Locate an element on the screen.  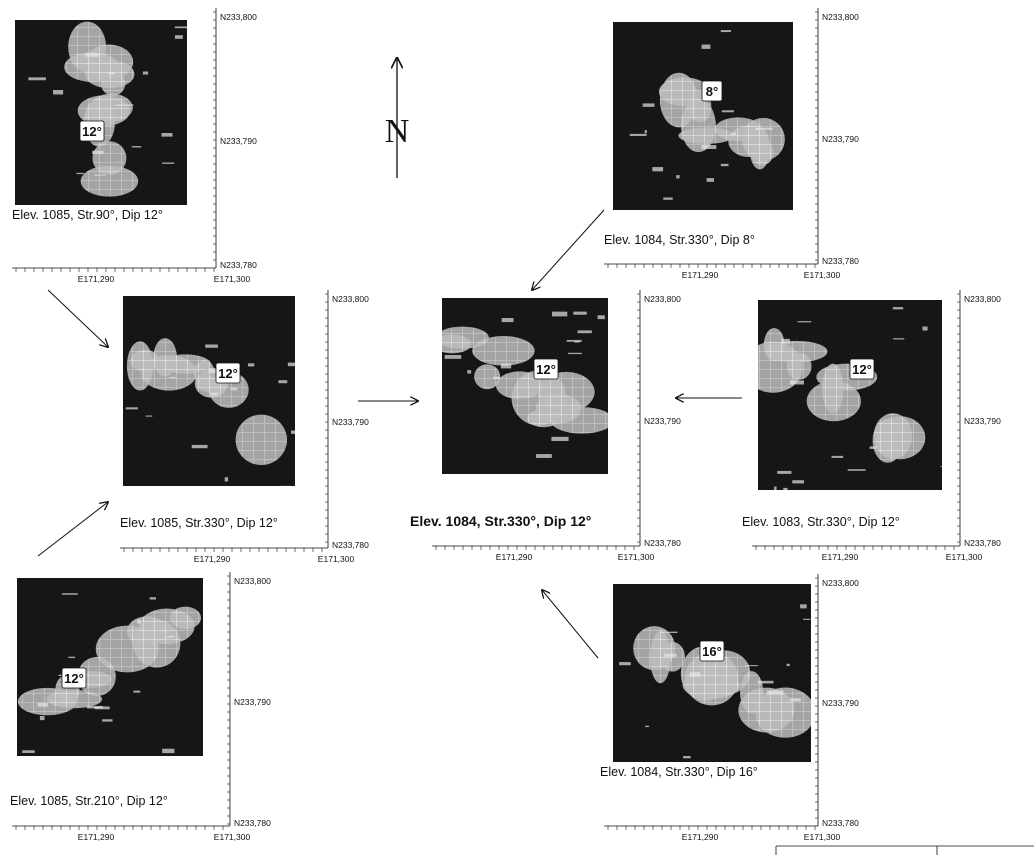
dip-label: 16° is located at coordinates (712, 651).